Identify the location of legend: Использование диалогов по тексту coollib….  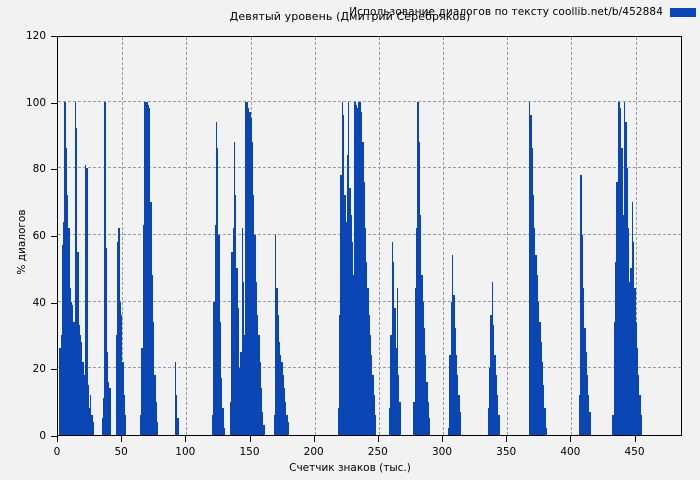
(522, 12).